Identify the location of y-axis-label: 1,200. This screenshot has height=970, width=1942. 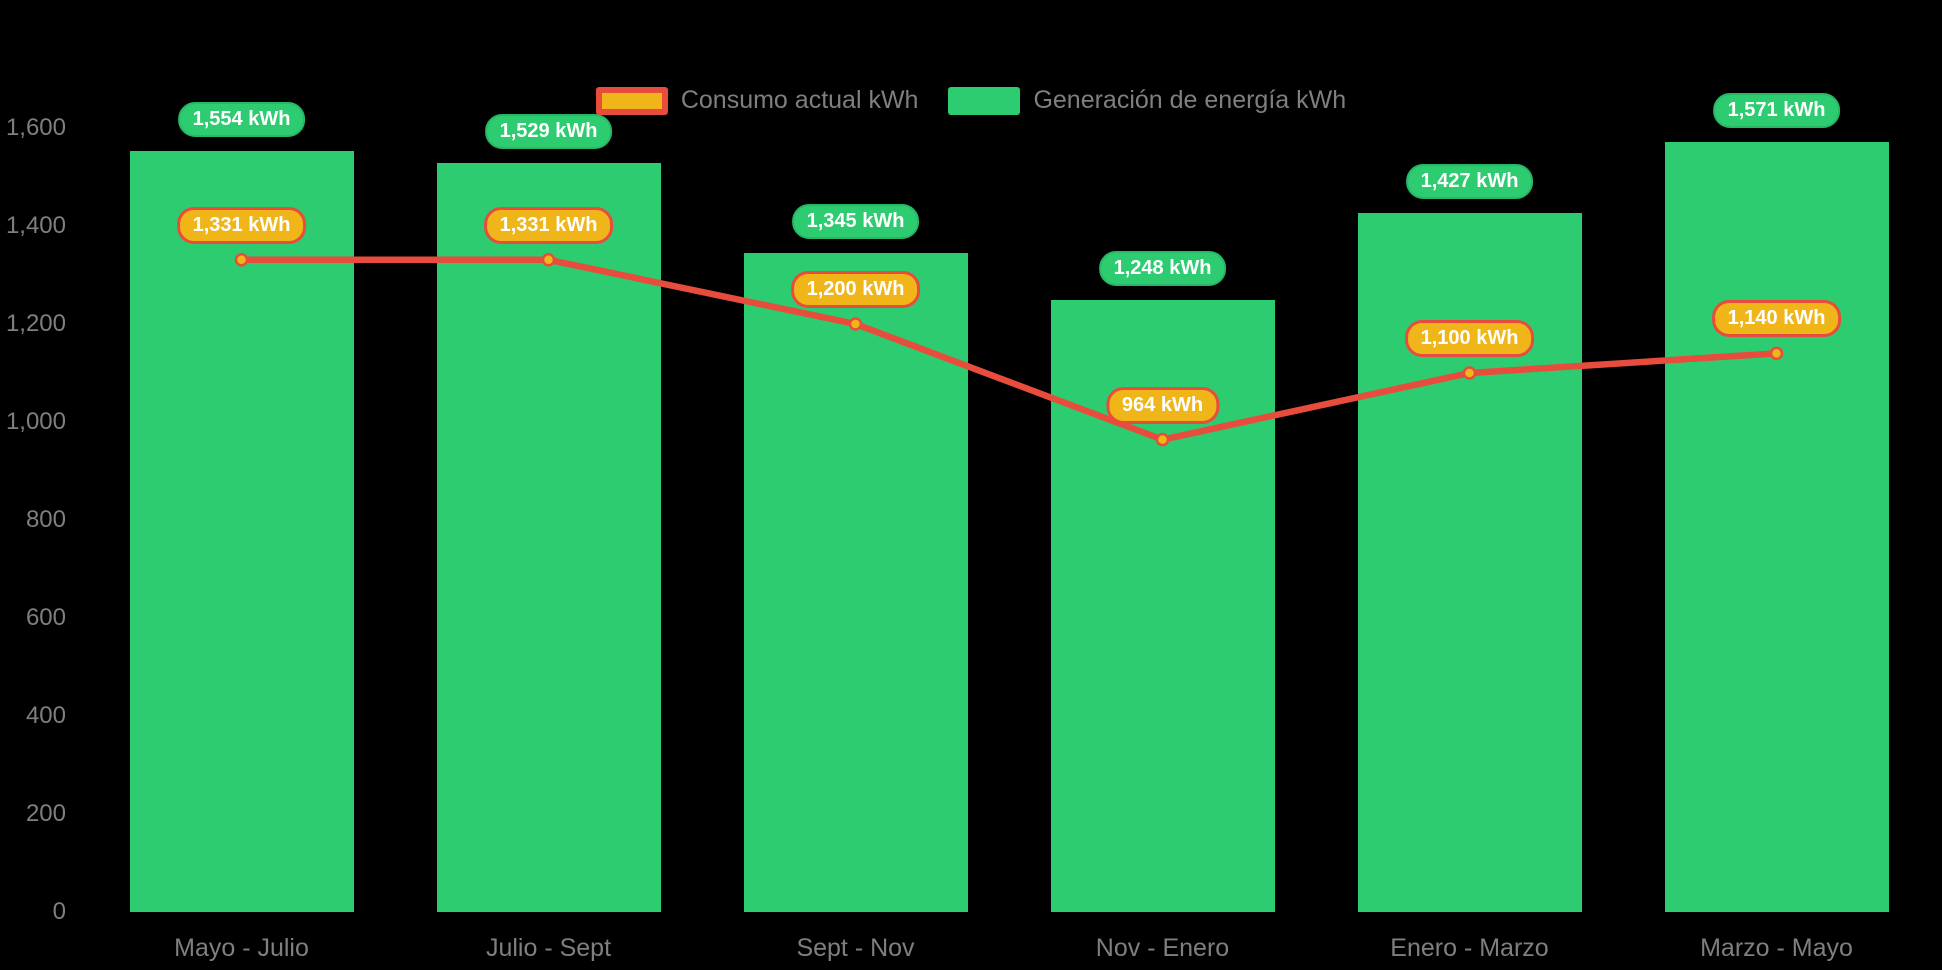
(35, 323).